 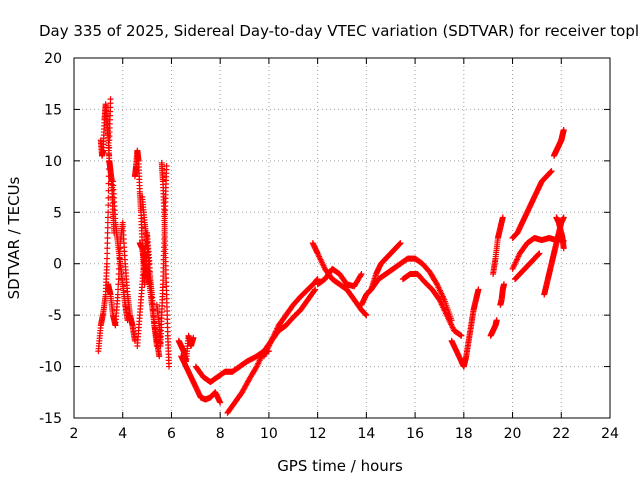 What do you see at coordinates (122, 434) in the screenshot?
I see `x-tick-label: 4` at bounding box center [122, 434].